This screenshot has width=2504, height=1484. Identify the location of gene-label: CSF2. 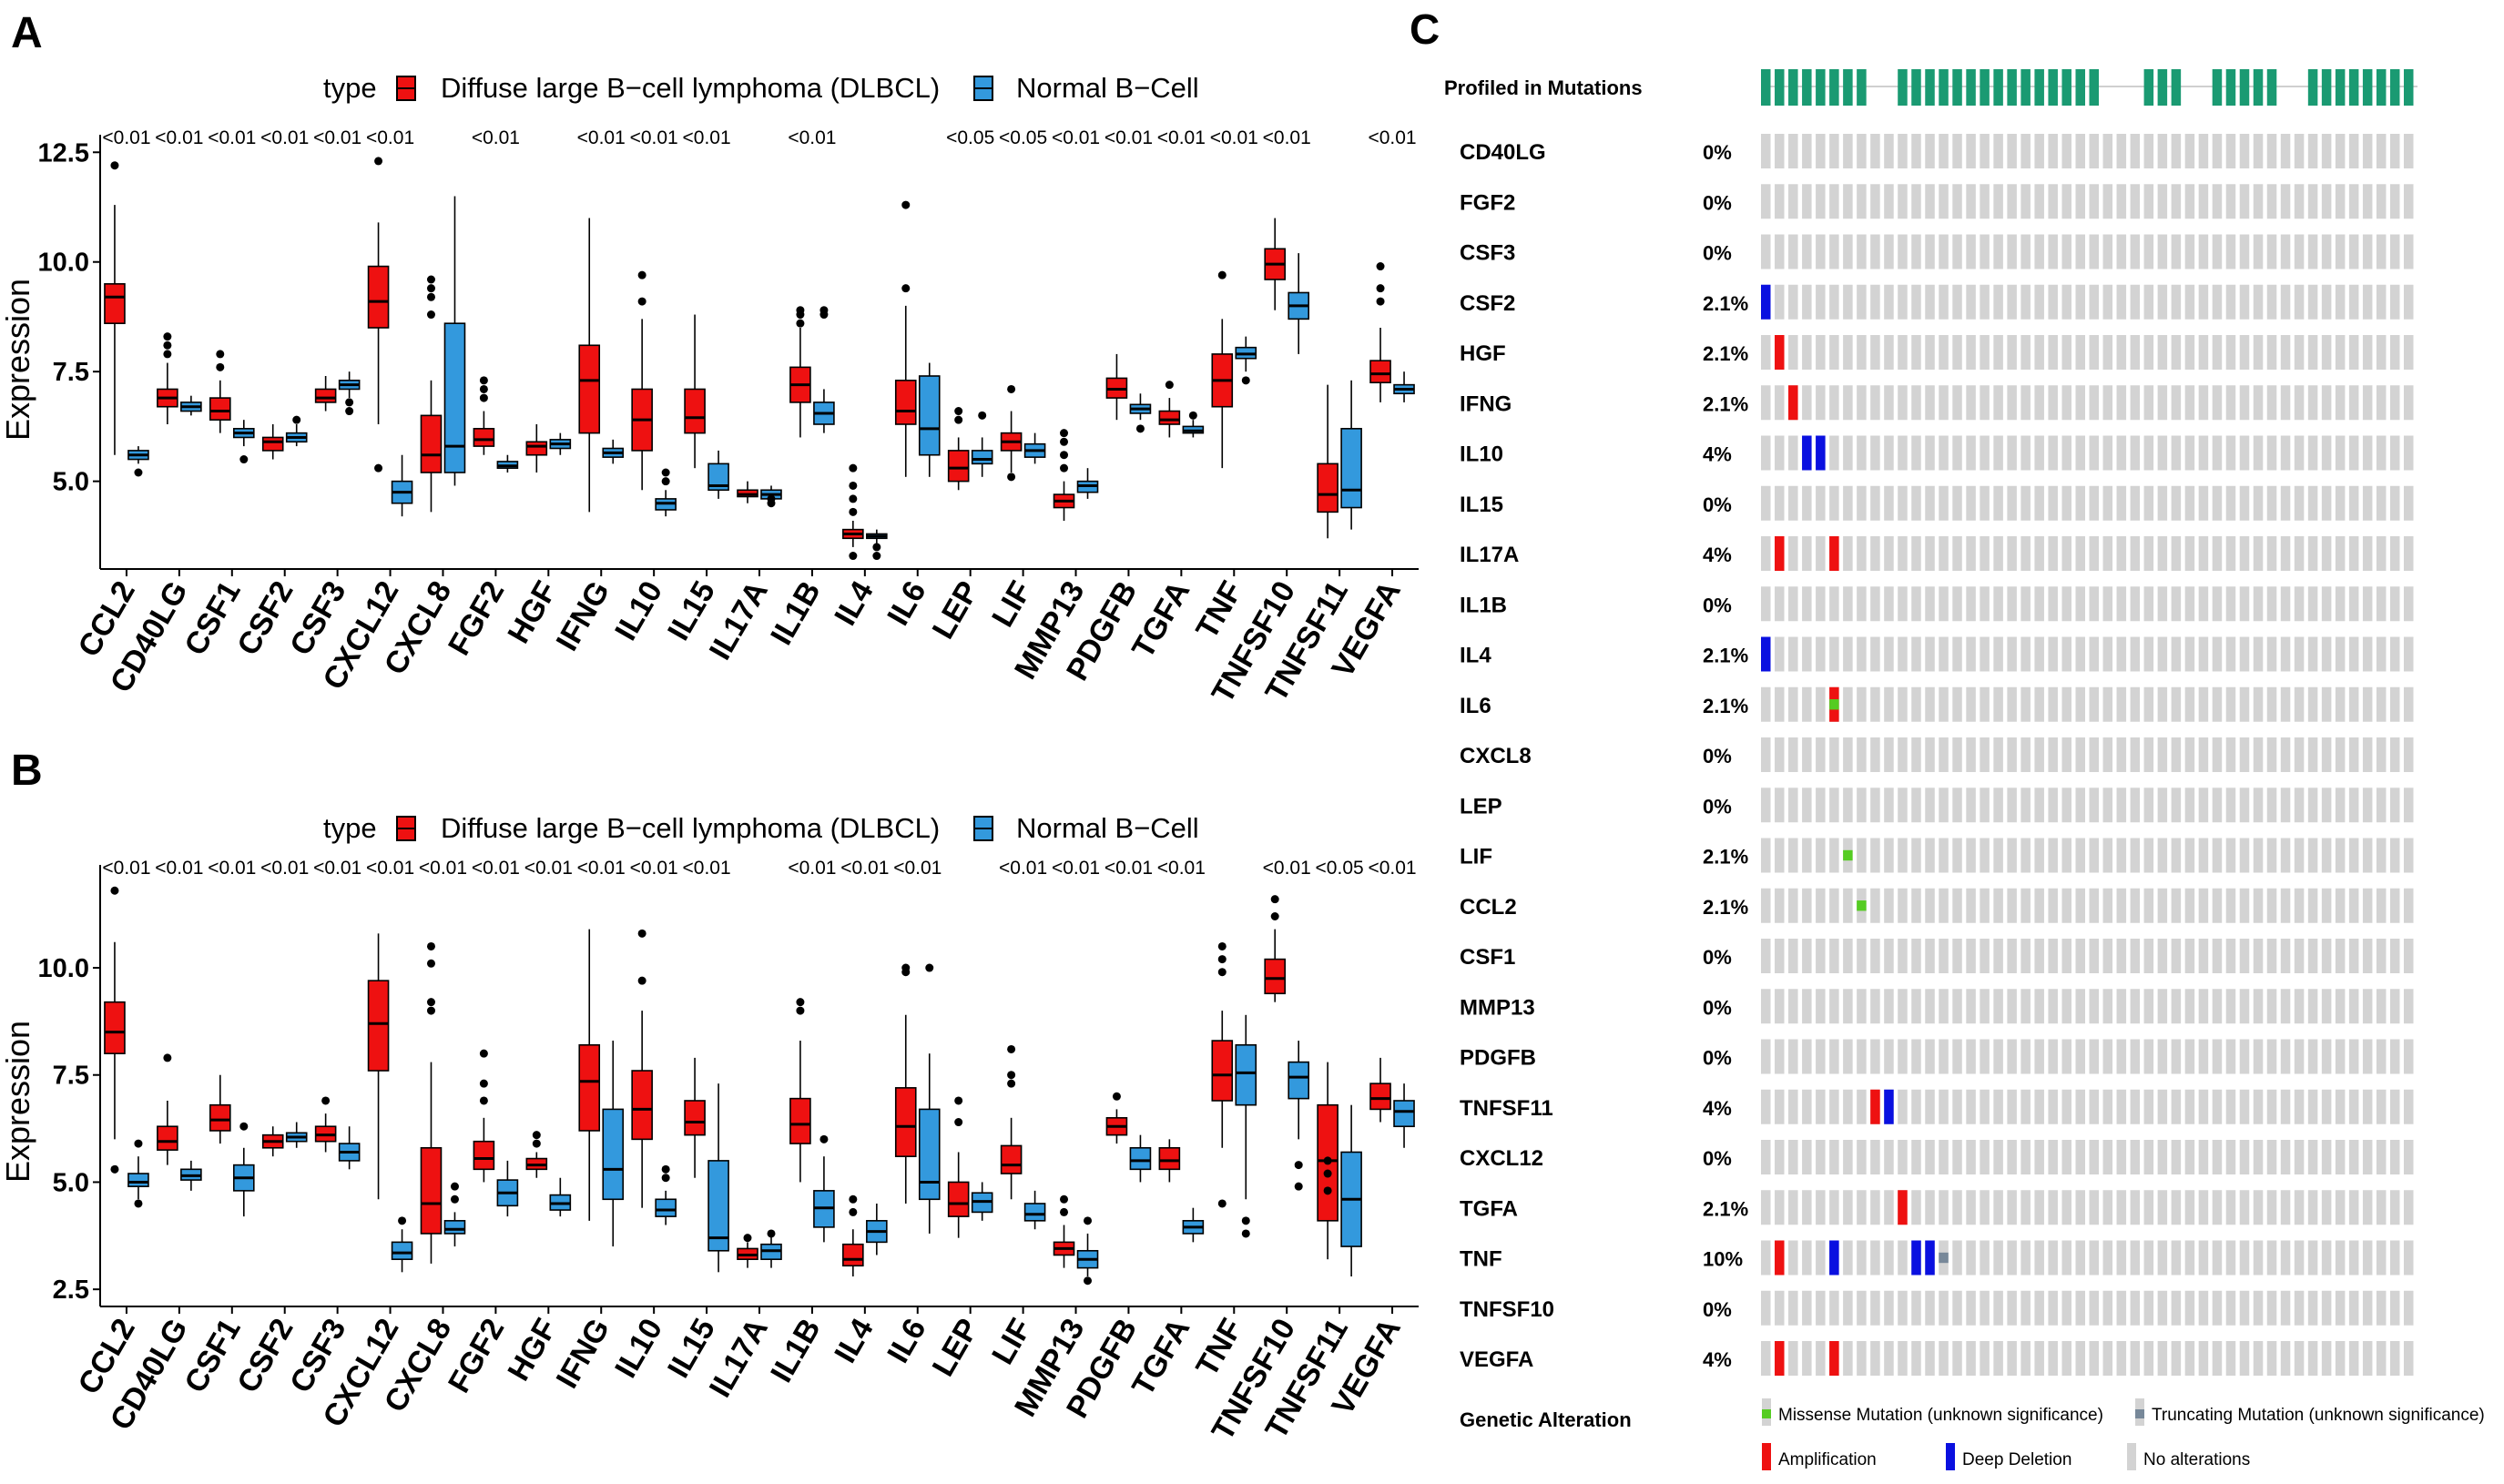
(1487, 303).